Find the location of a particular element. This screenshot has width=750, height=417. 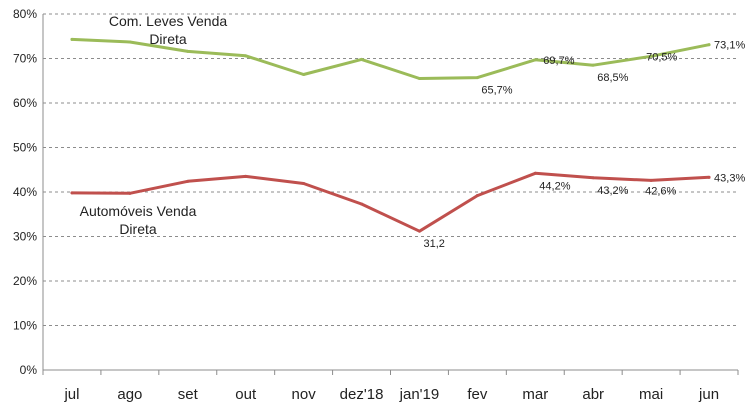

x-tick-label: out is located at coordinates (246, 394).